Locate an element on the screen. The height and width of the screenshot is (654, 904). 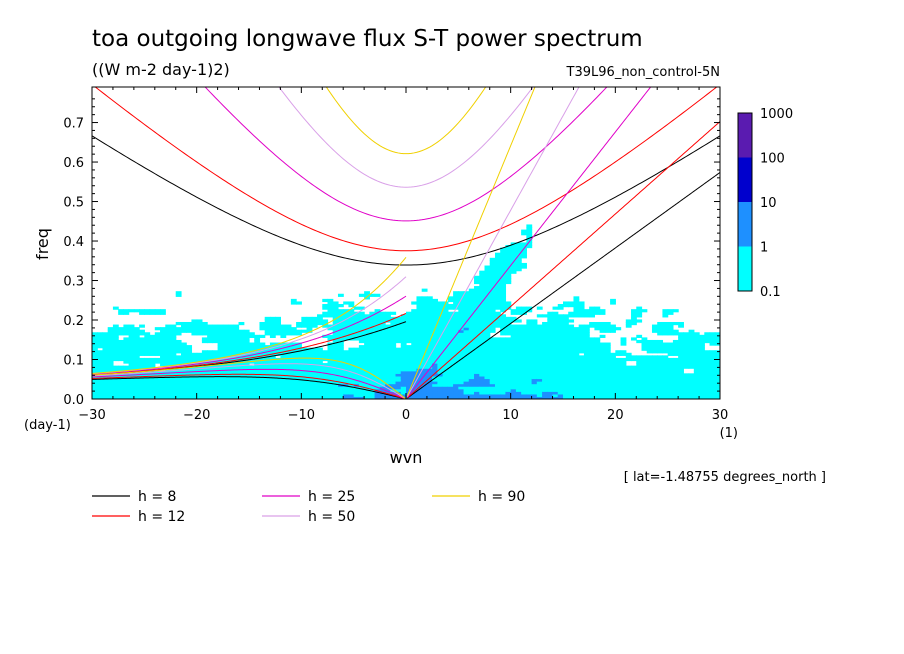
y-axis-label: freq is located at coordinates (42, 244).